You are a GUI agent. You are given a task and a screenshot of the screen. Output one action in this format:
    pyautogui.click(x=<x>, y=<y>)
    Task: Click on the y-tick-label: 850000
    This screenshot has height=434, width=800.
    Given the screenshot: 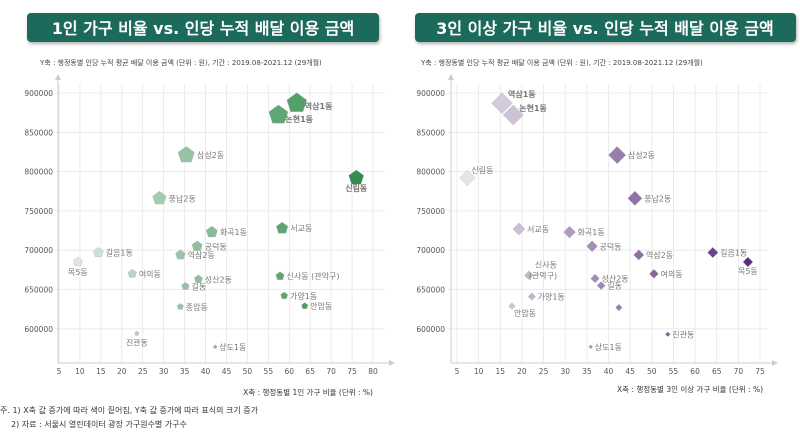 What is the action you would take?
    pyautogui.click(x=38, y=132)
    